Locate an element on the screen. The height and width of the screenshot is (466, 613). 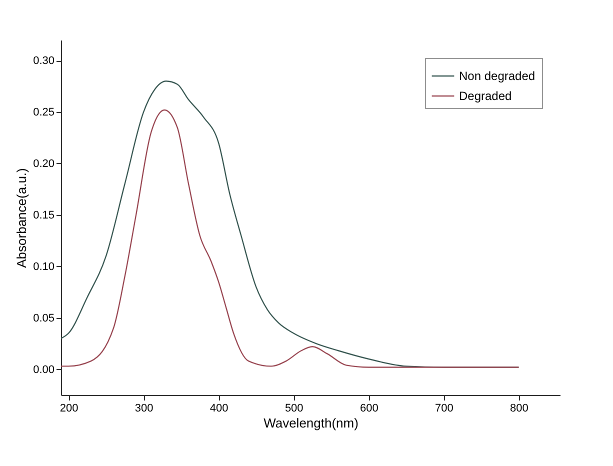
y-tick-label: 0.10 is located at coordinates (43, 266).